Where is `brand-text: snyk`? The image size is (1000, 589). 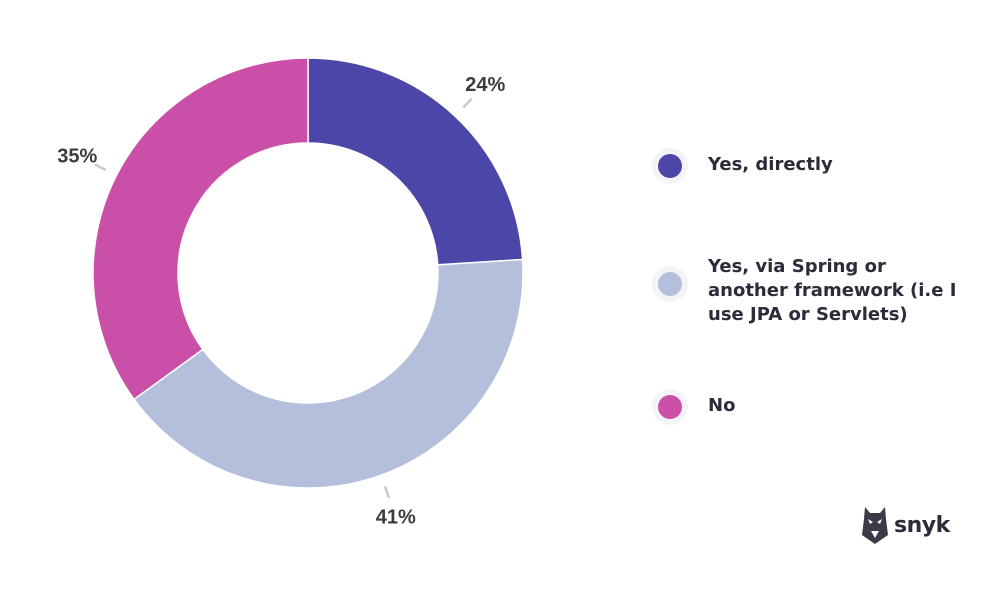 brand-text: snyk is located at coordinates (922, 525).